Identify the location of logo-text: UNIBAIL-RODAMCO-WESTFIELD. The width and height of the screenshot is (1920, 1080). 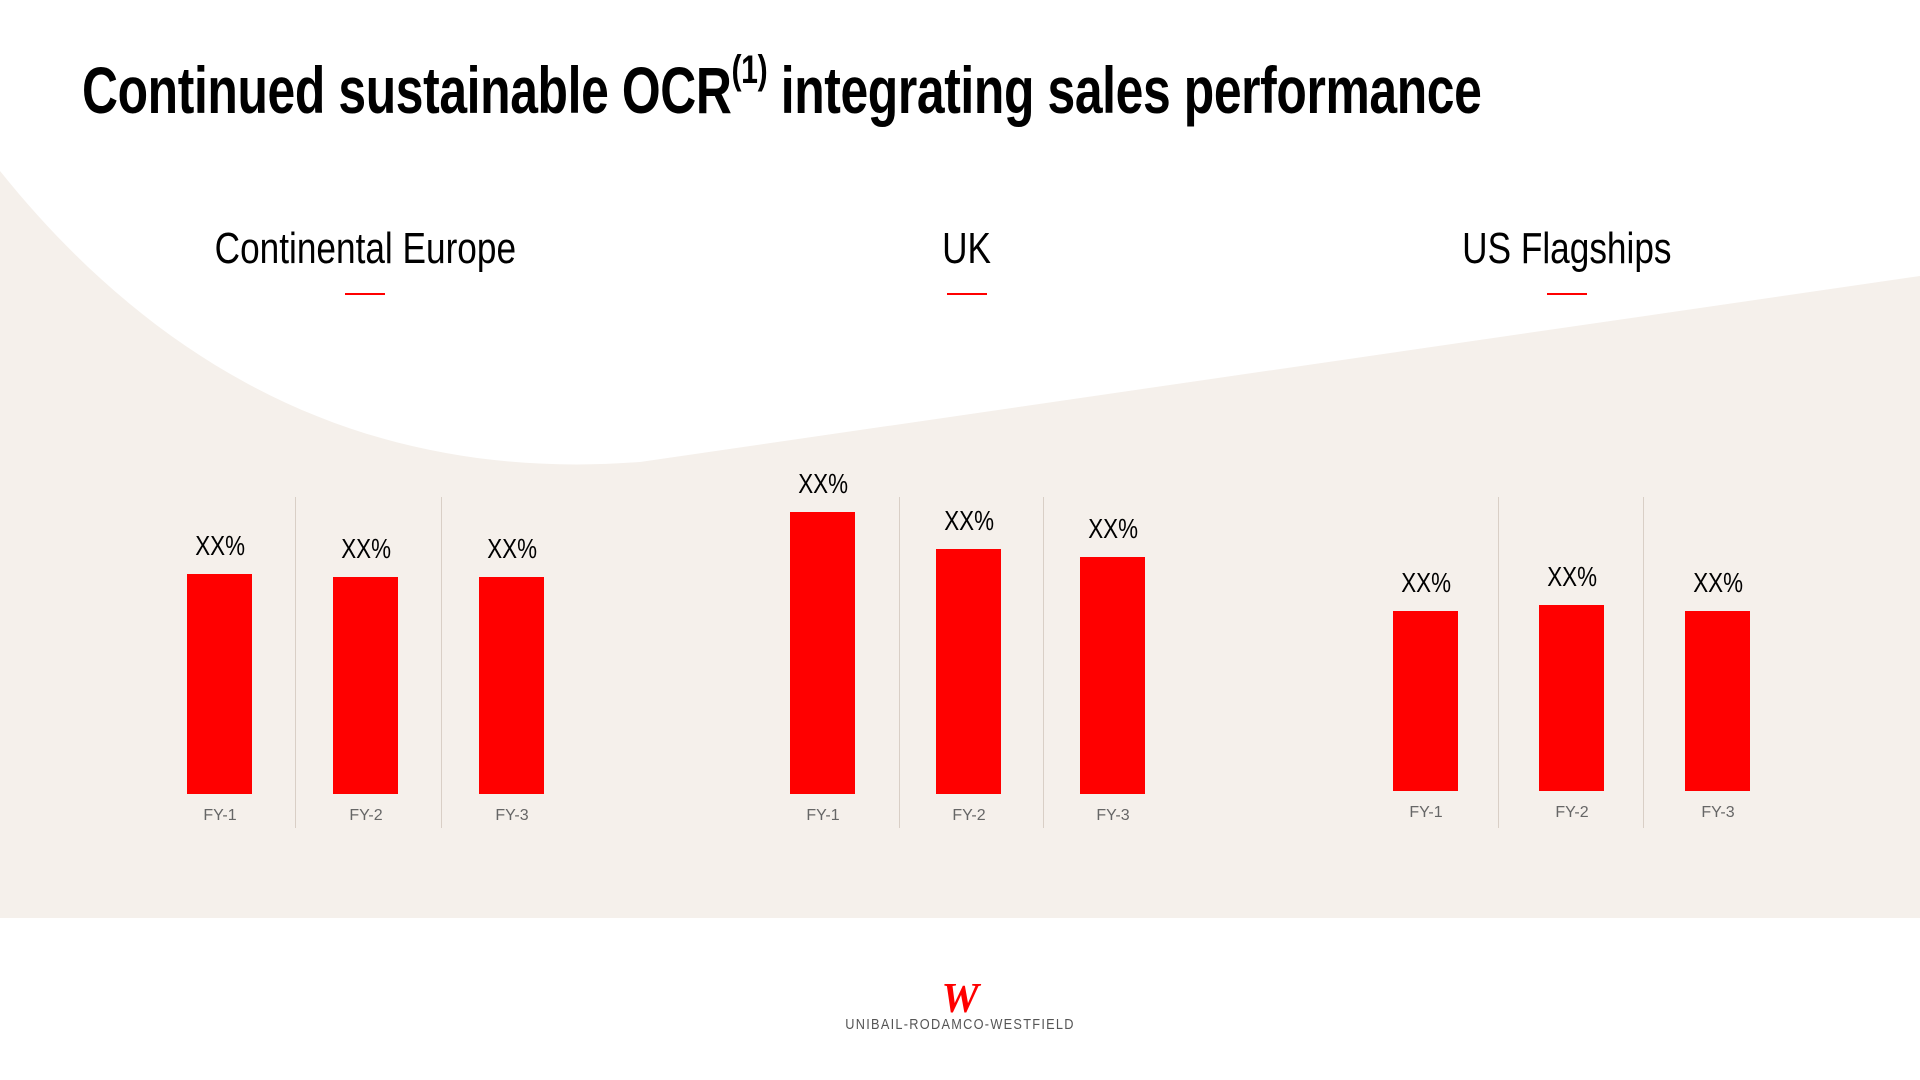
(960, 1024).